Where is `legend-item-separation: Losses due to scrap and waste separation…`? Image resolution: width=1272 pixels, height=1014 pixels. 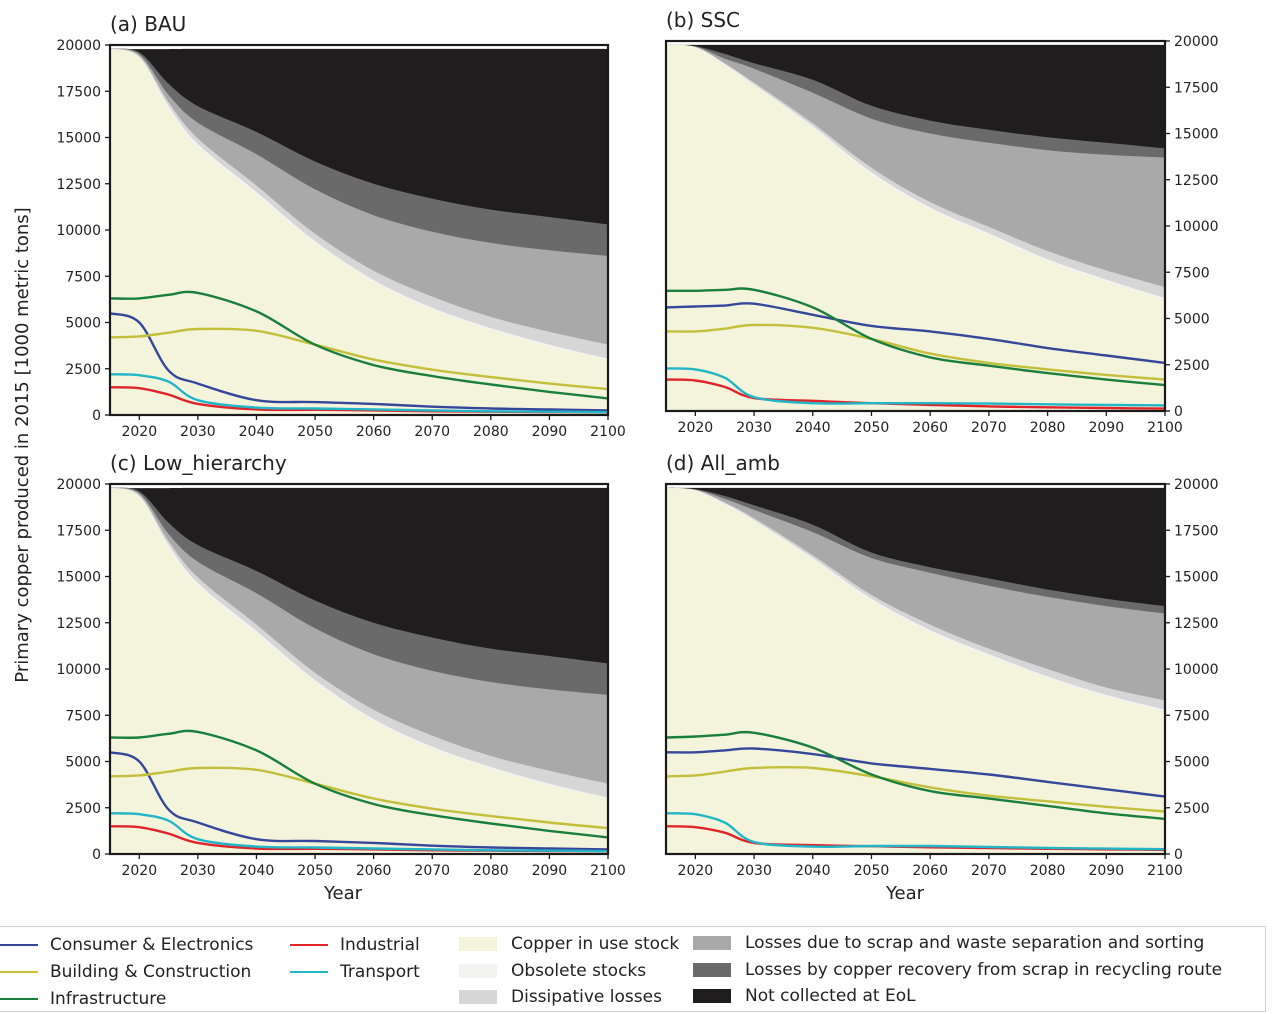
legend-item-separation: Losses due to scrap and waste separation… is located at coordinates (948, 943).